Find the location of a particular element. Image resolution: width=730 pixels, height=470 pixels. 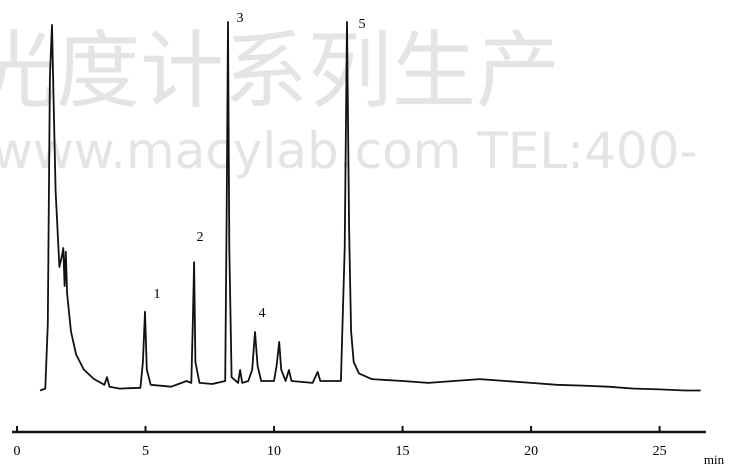

x-tick-label: 20 is located at coordinates (531, 451).